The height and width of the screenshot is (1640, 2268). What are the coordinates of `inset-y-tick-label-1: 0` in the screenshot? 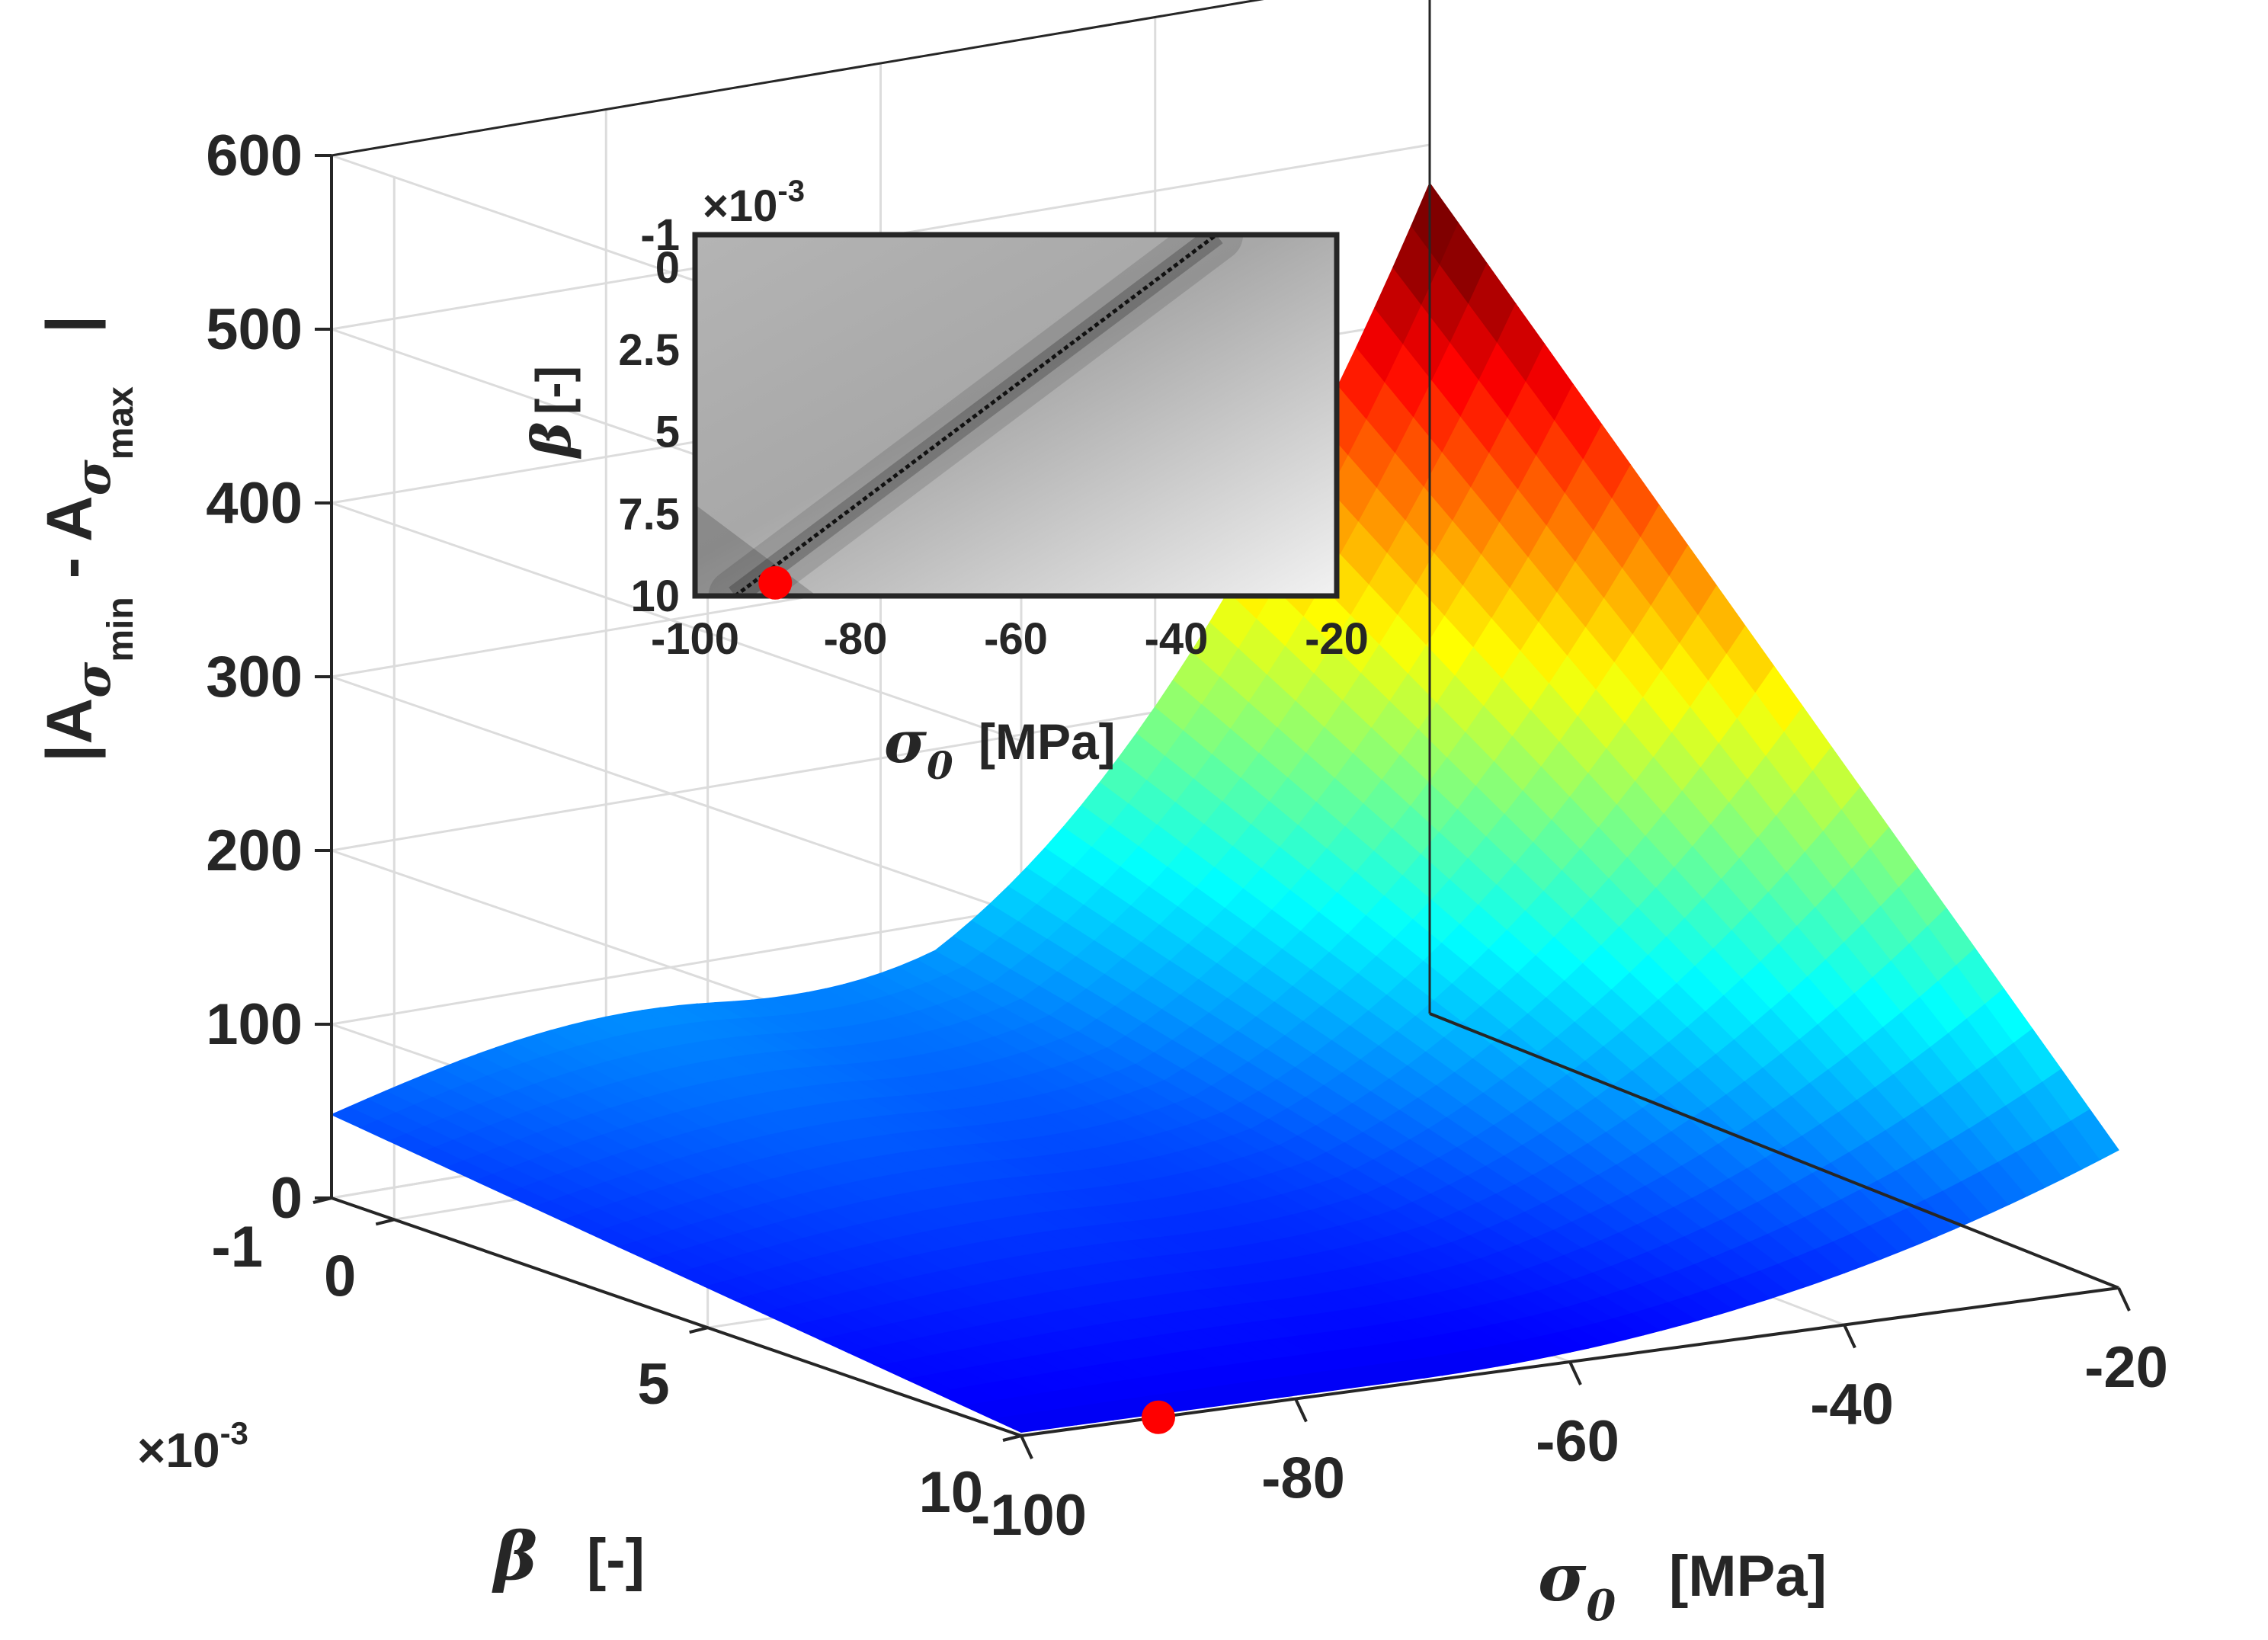 It's located at (667, 268).